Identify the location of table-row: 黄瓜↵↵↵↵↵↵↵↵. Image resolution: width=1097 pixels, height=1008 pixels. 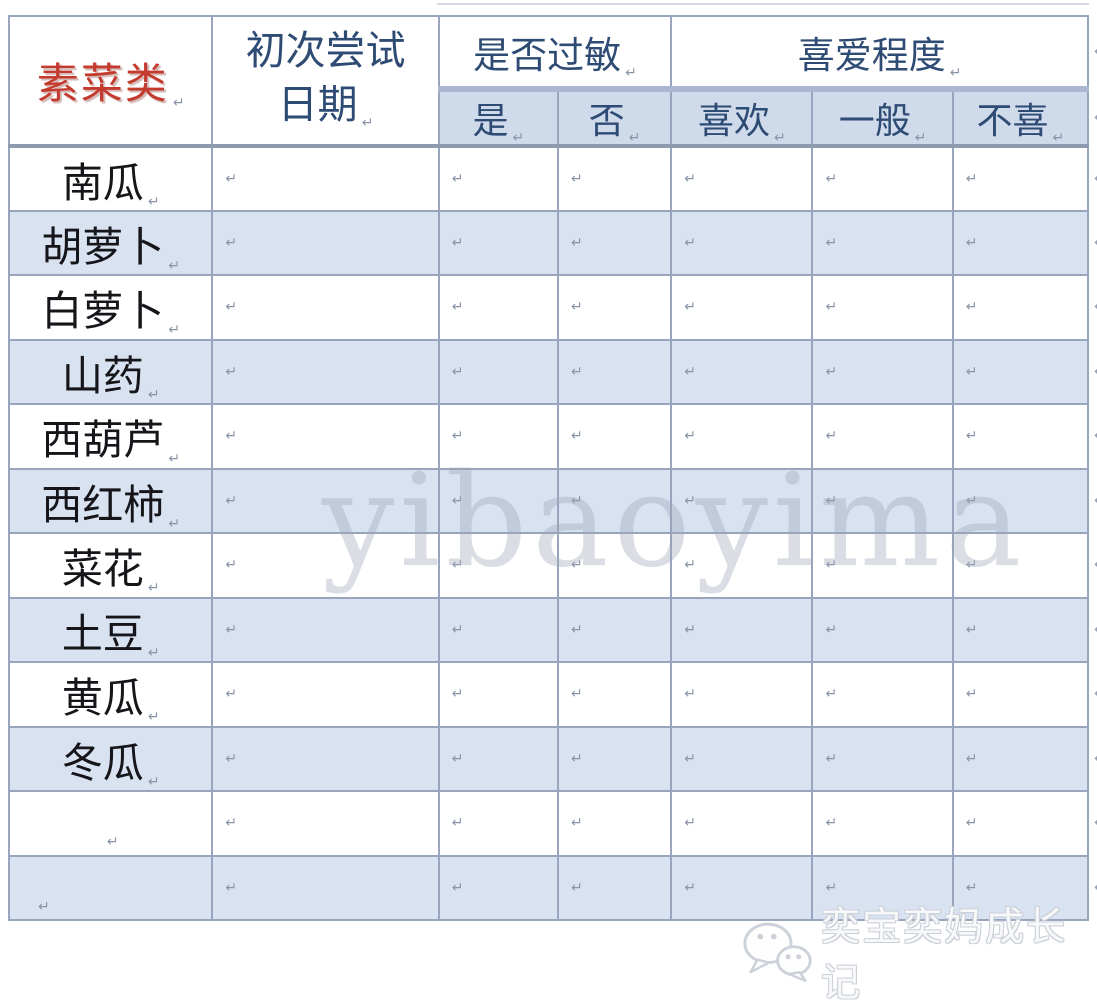
(552, 694).